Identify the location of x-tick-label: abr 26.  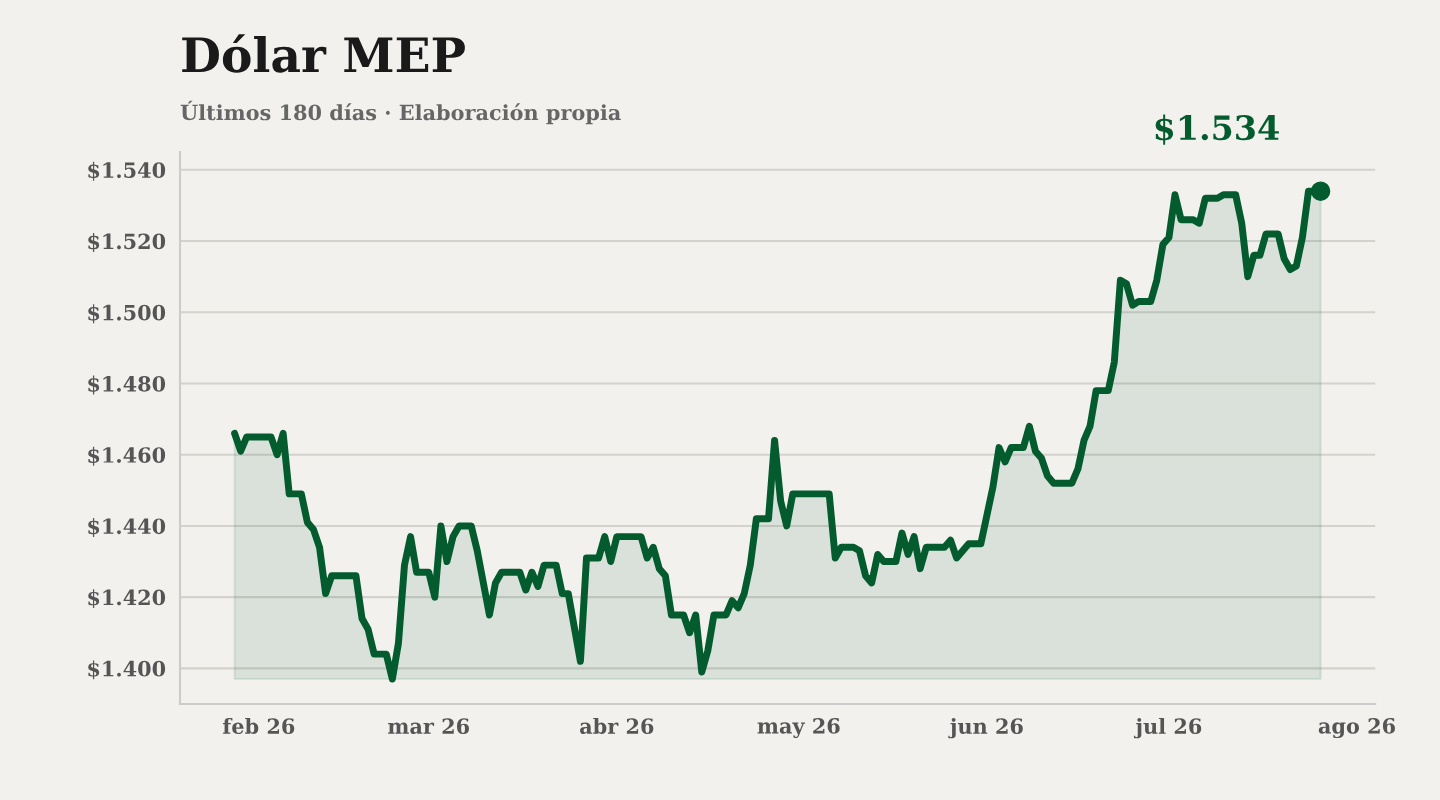
(617, 726).